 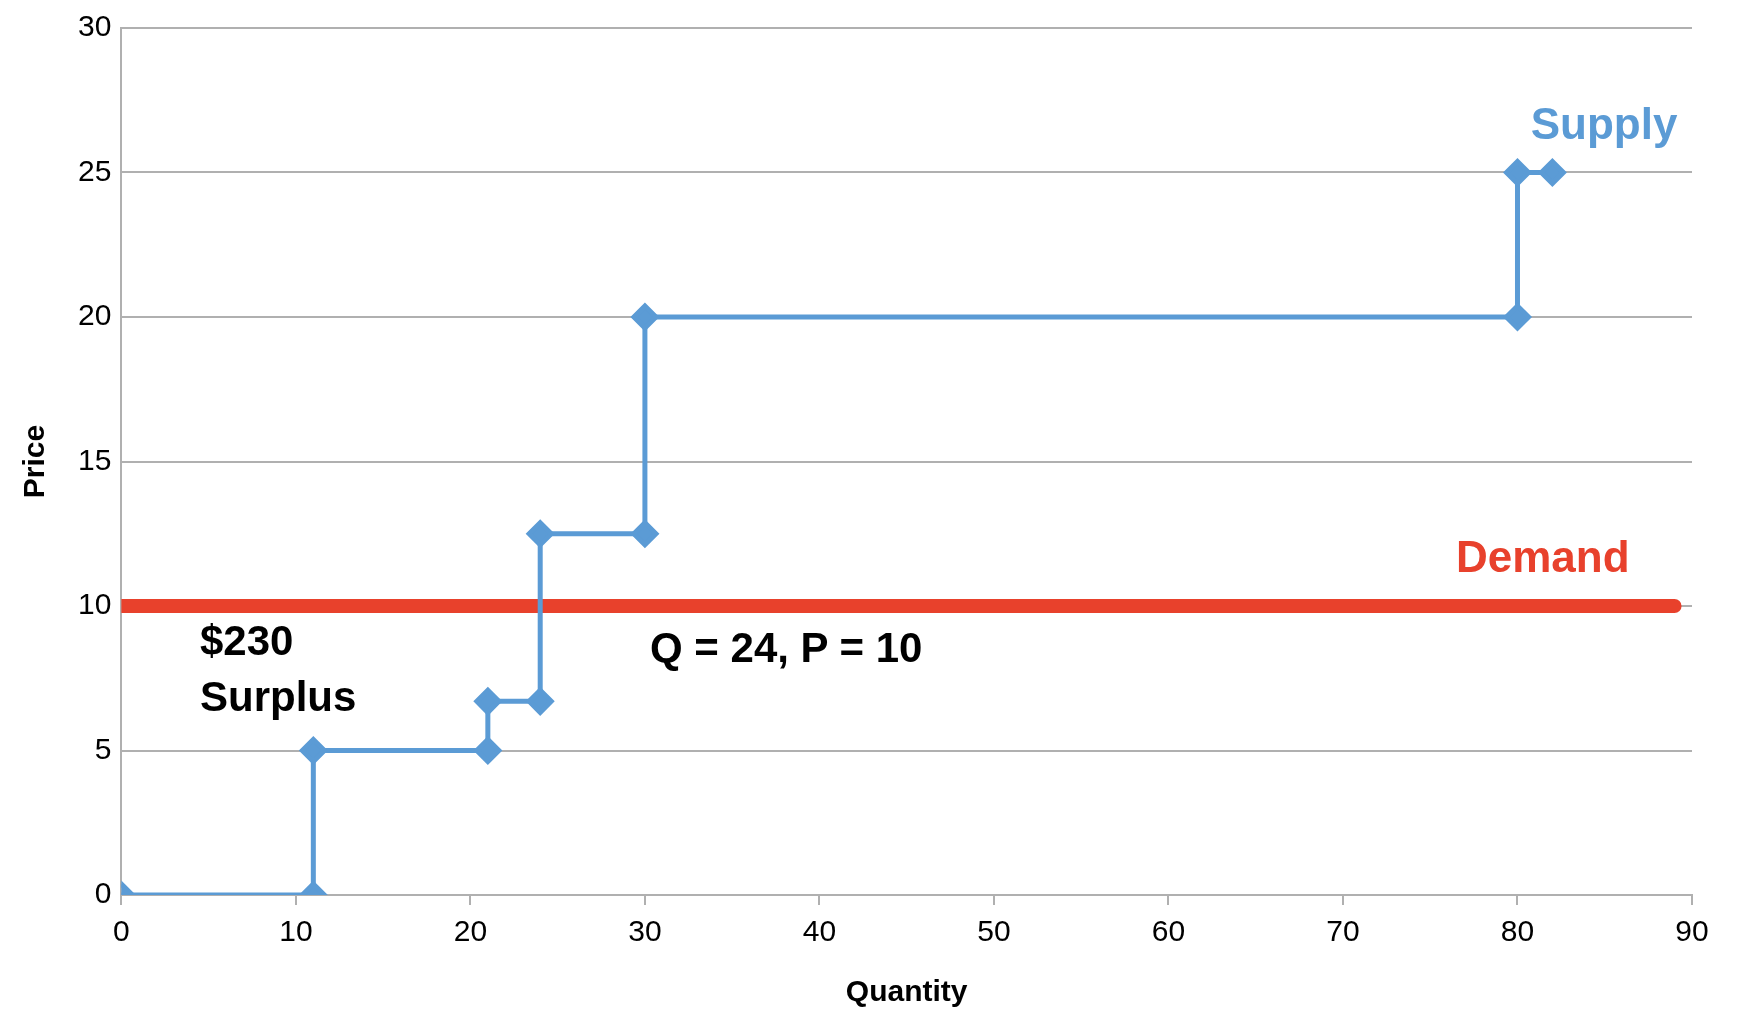 What do you see at coordinates (1168, 931) in the screenshot?
I see `x-tick-label: 60` at bounding box center [1168, 931].